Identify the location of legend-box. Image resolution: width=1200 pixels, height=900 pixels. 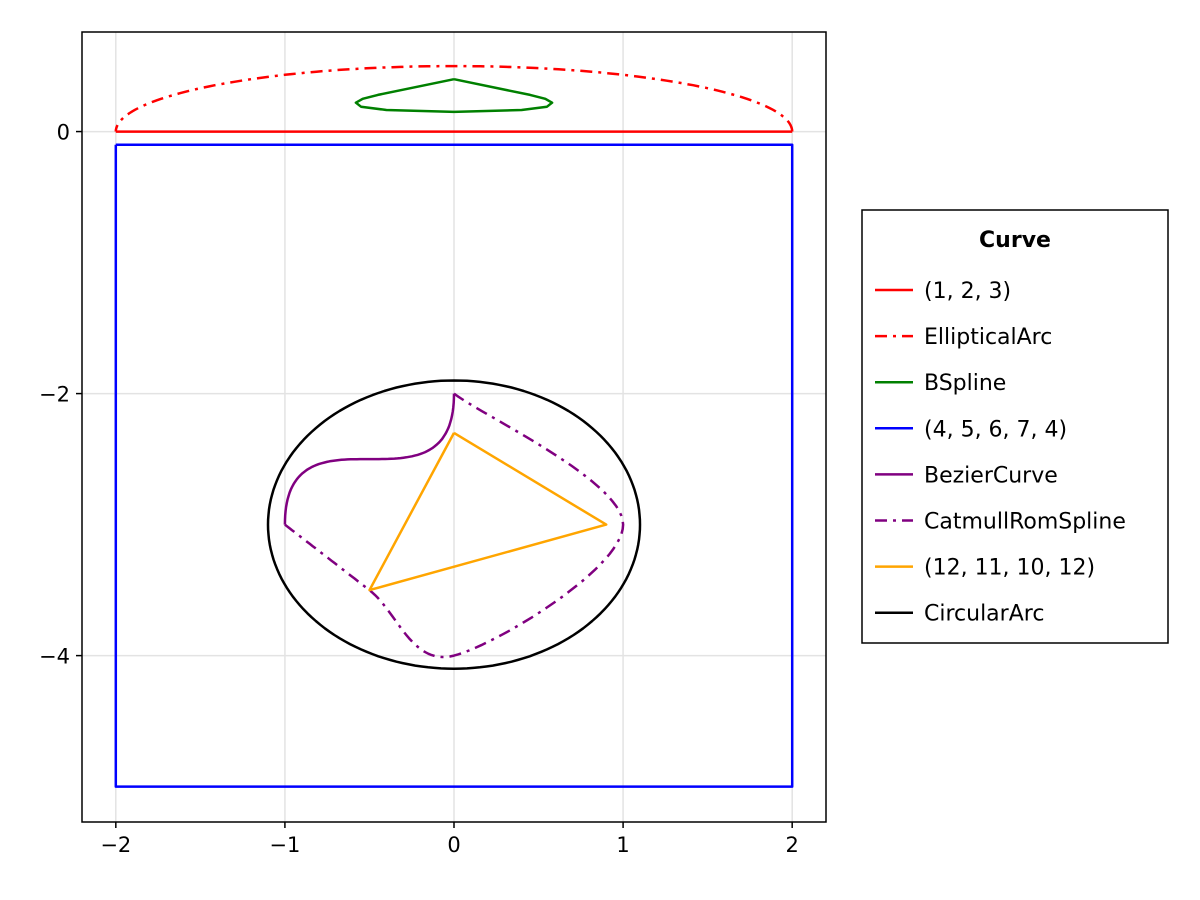
(1015, 426).